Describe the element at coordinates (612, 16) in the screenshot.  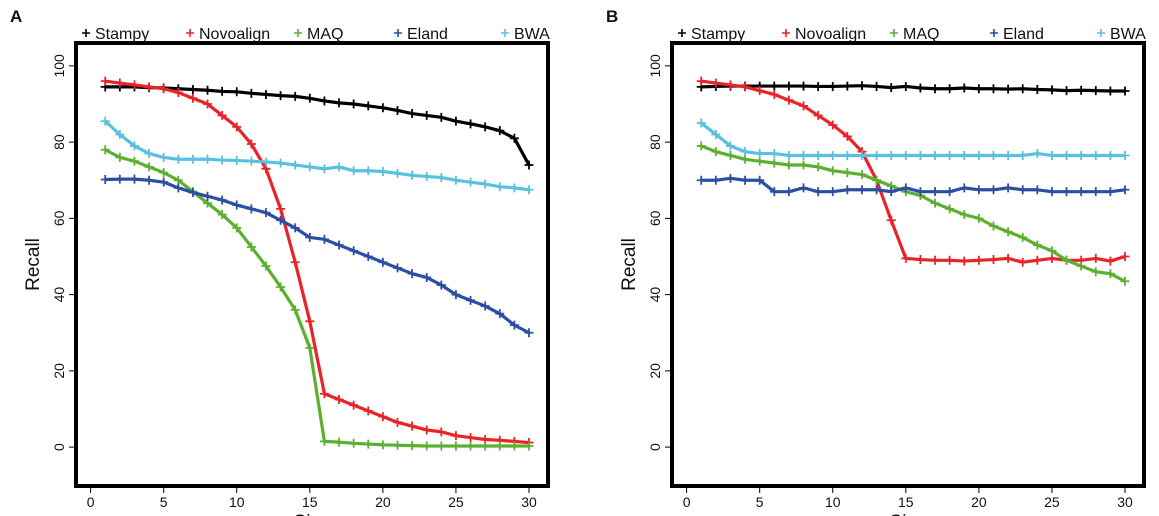
I see `panel-label: B` at that location.